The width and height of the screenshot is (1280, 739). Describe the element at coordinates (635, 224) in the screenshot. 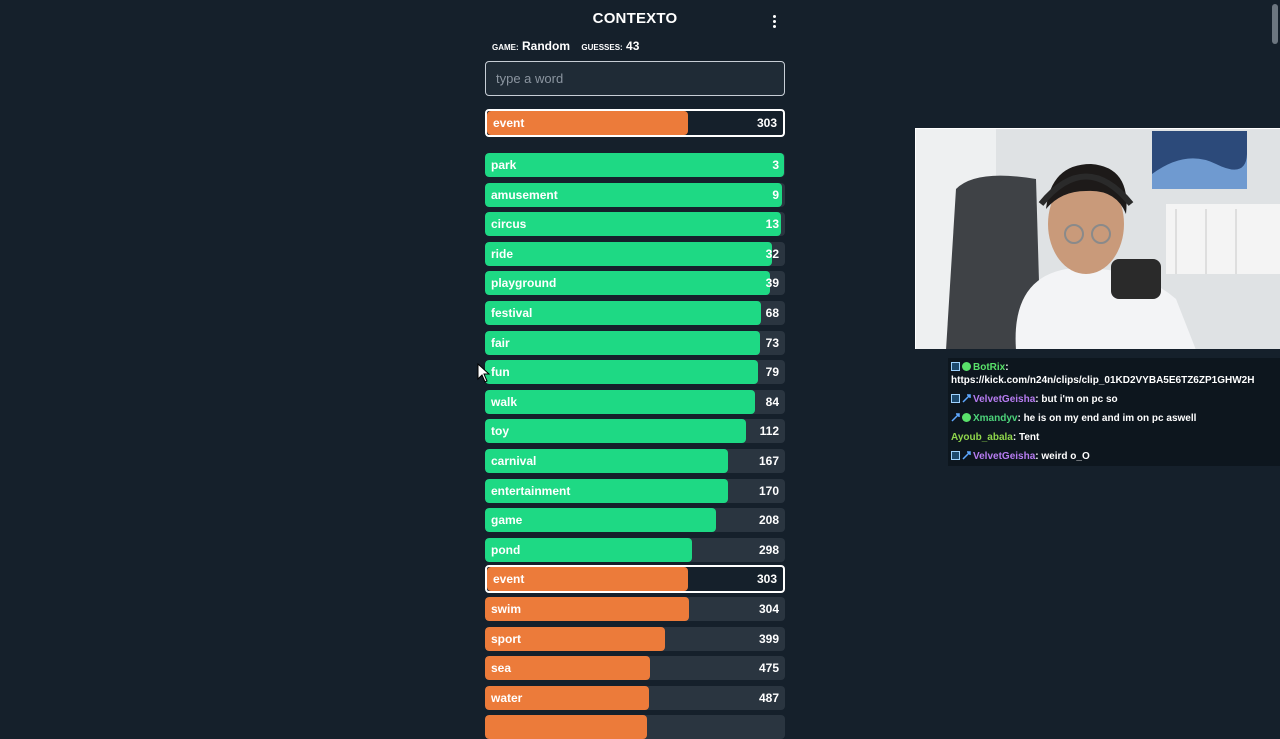

I see `guess-row: circus 13` at that location.